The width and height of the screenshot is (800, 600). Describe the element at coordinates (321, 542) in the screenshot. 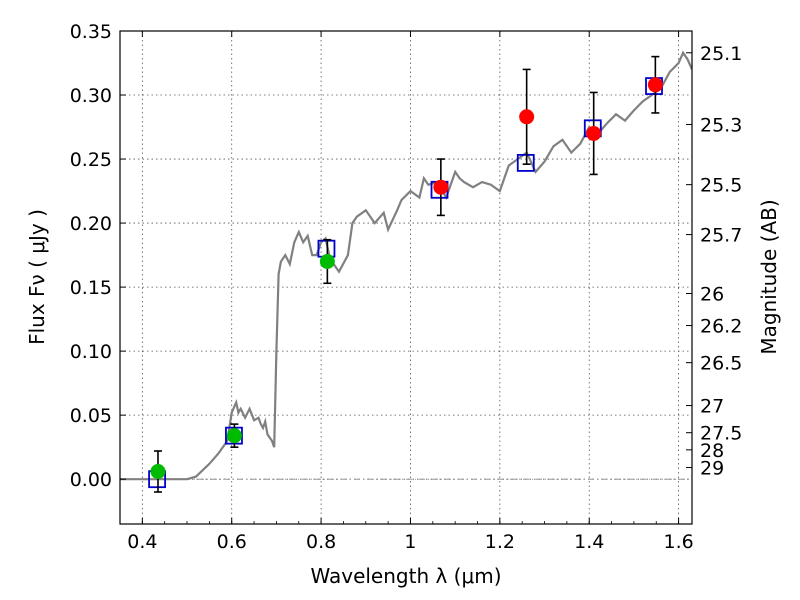

I see `x-tick-label: 0.8` at that location.